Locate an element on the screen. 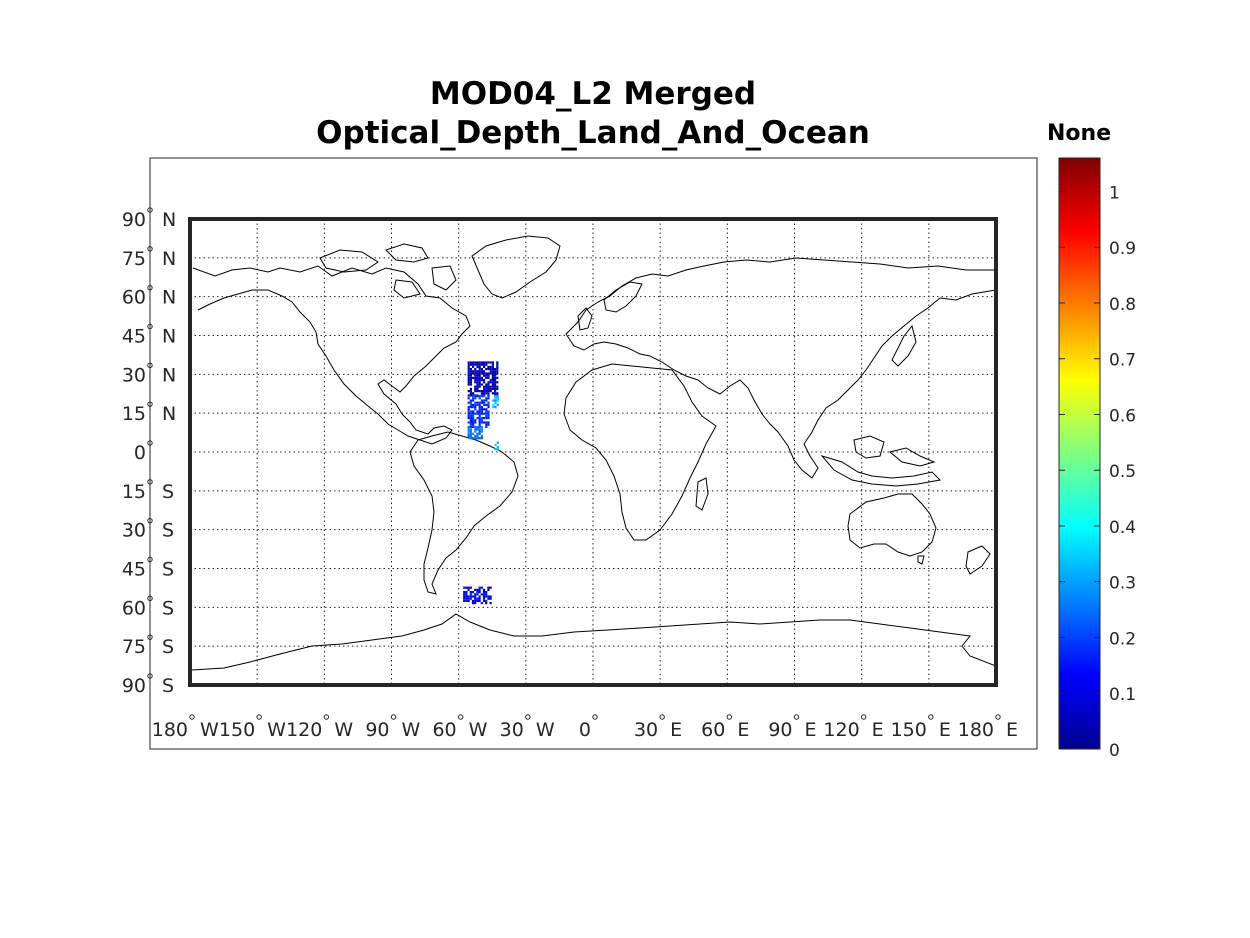  svg-text: 1 is located at coordinates (1114, 193).